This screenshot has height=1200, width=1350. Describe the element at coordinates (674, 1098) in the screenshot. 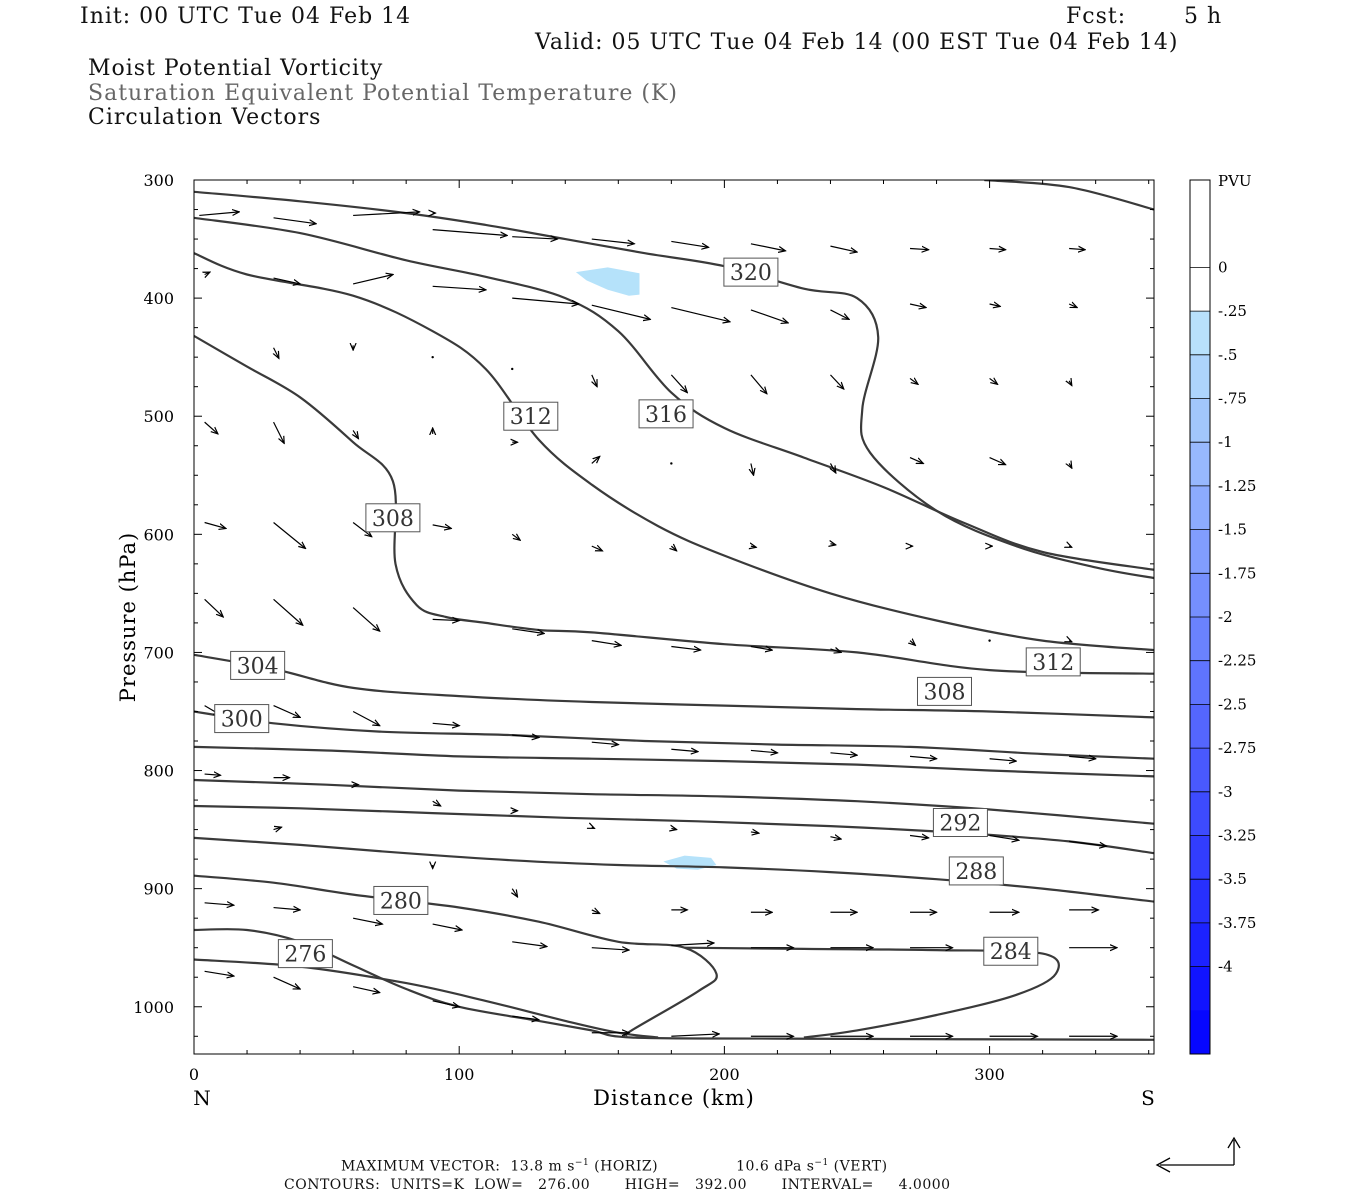

I see `x-axis-label: Distance (km)` at that location.